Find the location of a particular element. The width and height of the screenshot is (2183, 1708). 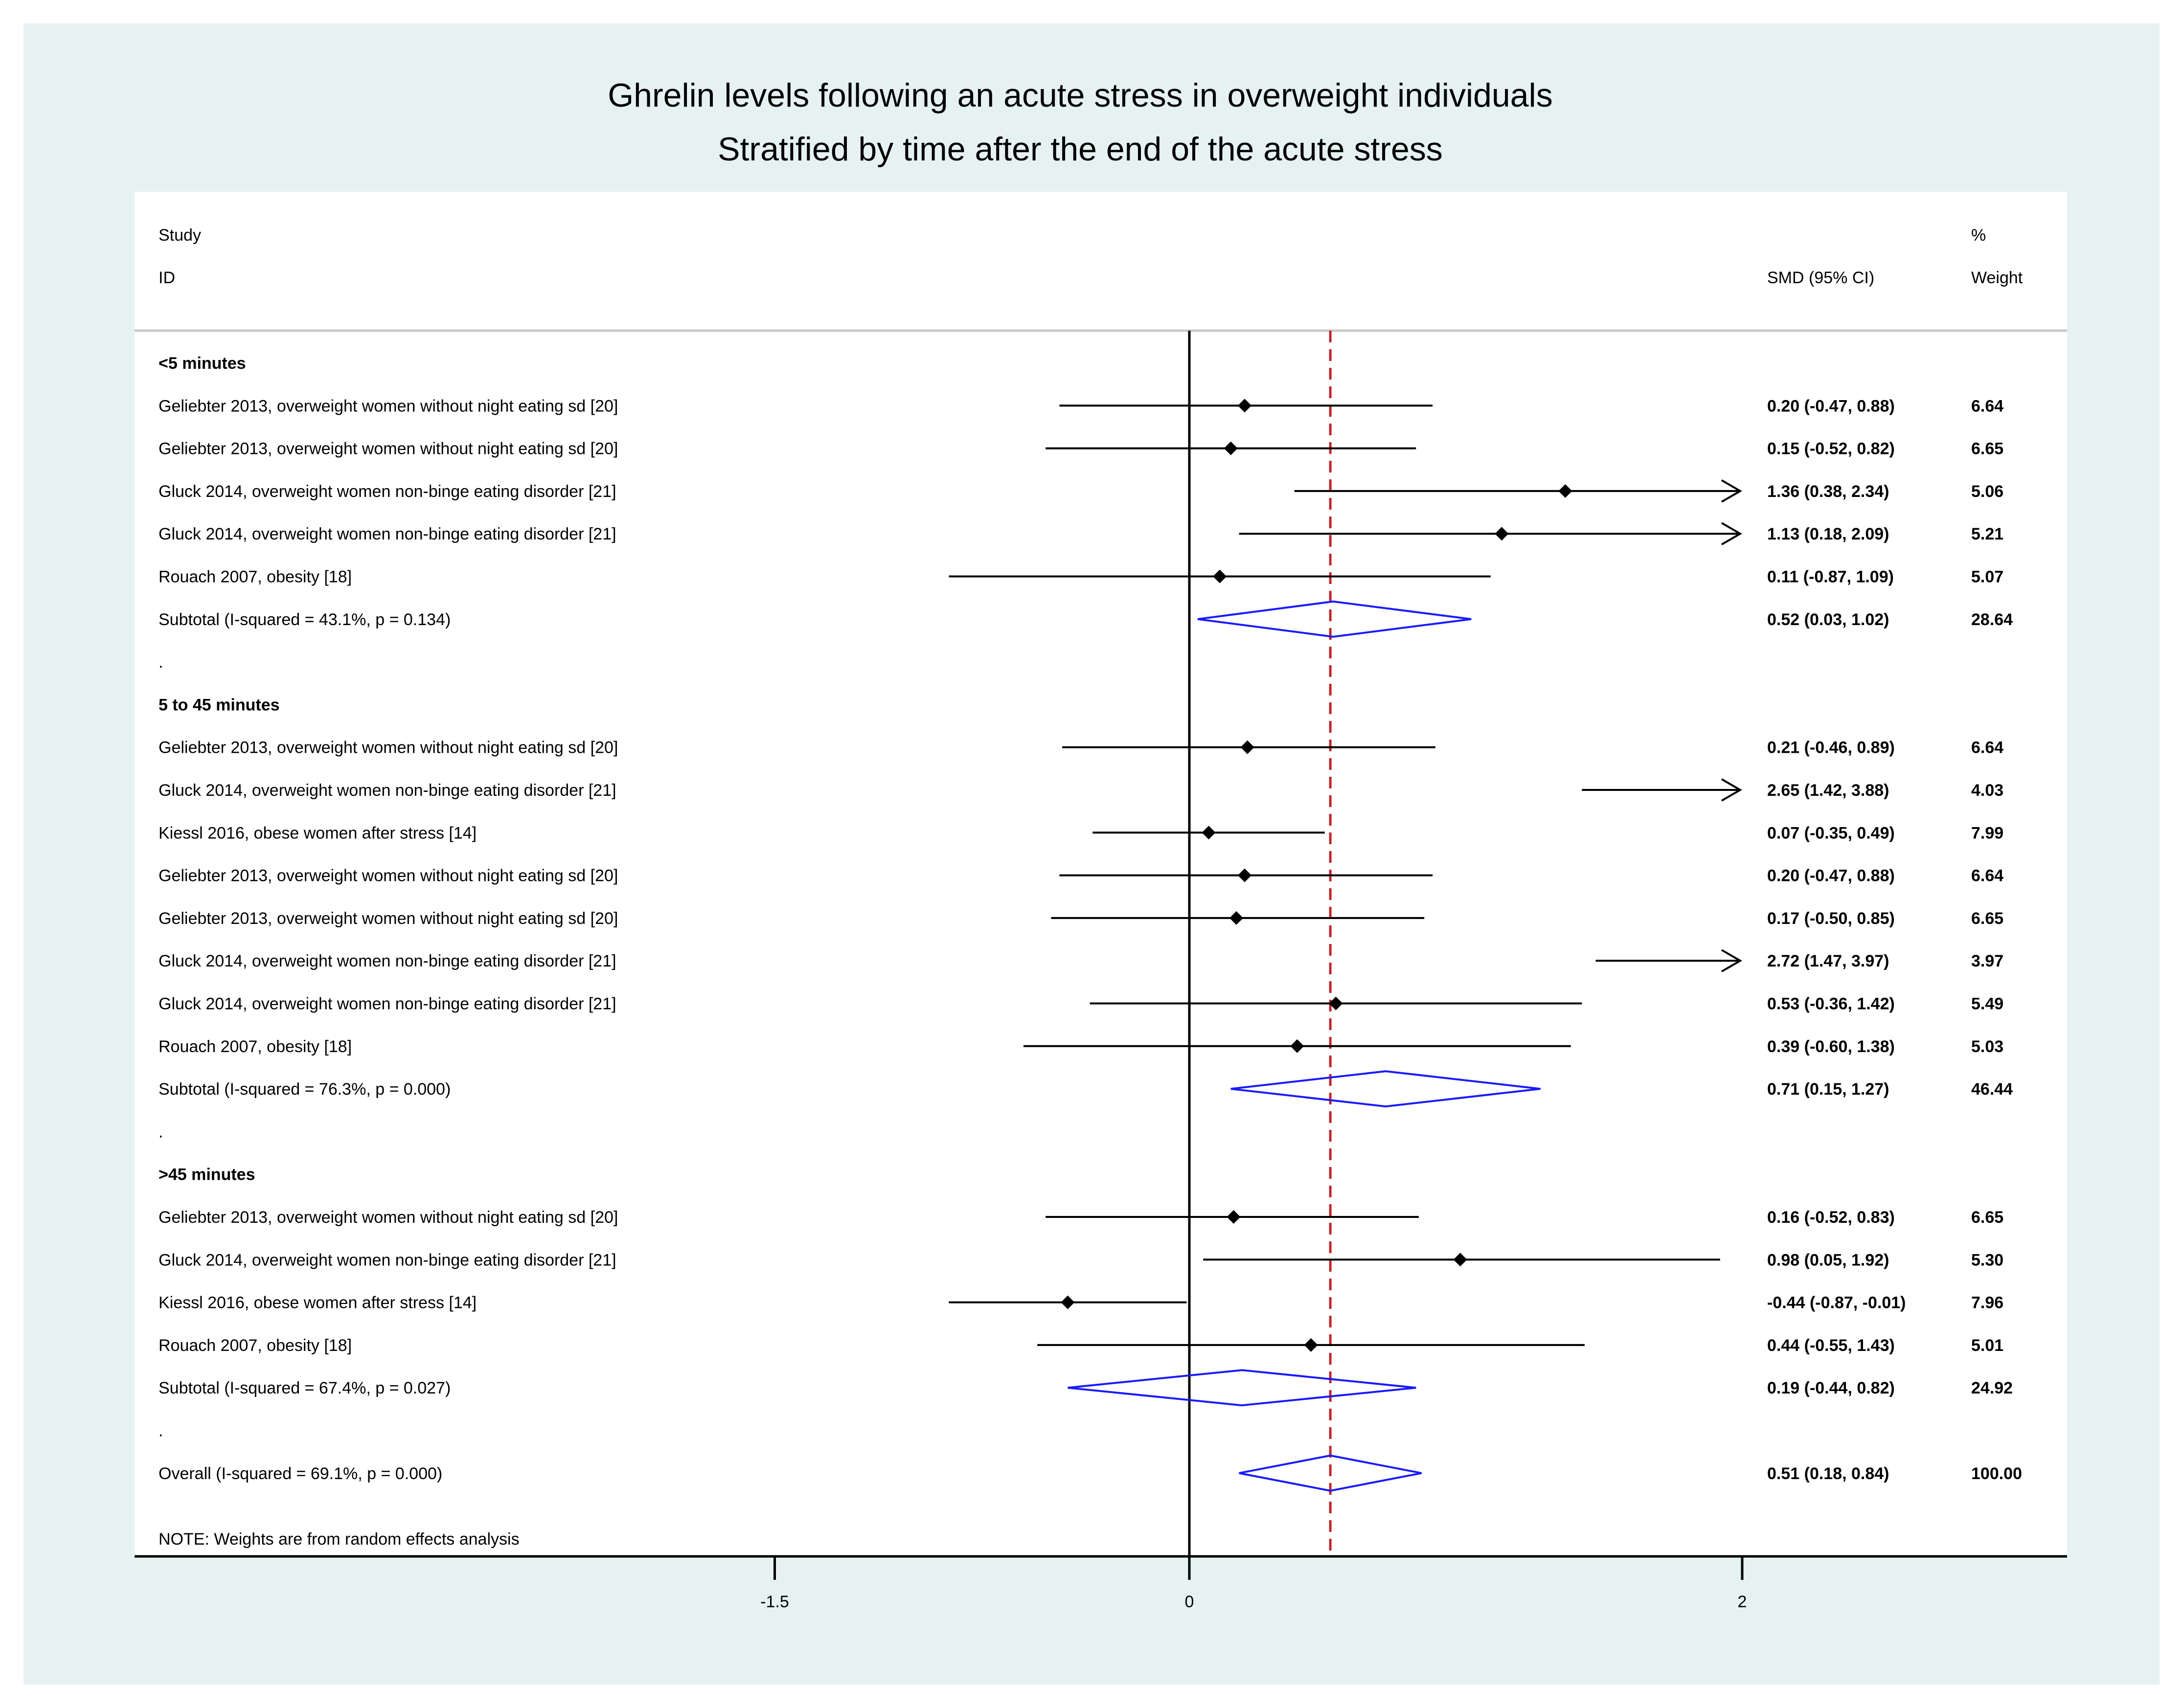

row-effect-ci: 0.11 (-0.87, 1.09) is located at coordinates (1830, 577).